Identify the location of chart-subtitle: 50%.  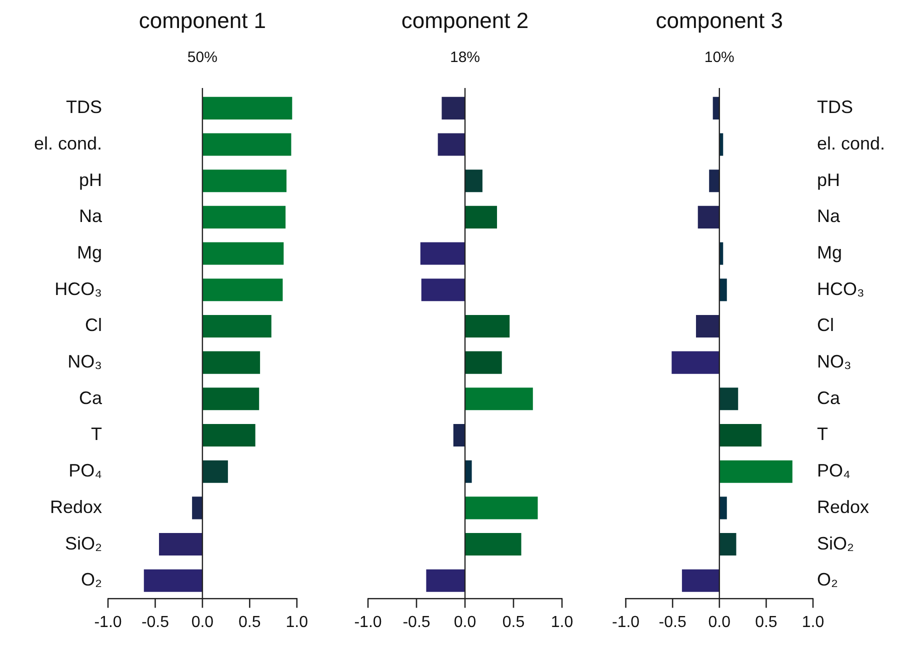
(202, 57).